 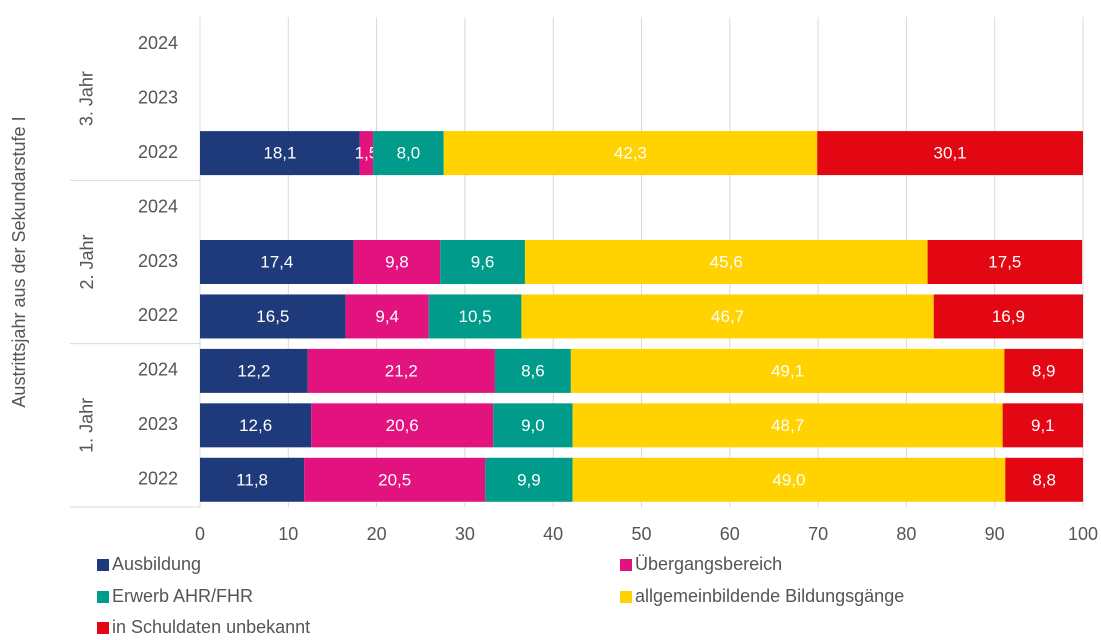 I want to click on bar-label: 9,4, so click(x=387, y=316).